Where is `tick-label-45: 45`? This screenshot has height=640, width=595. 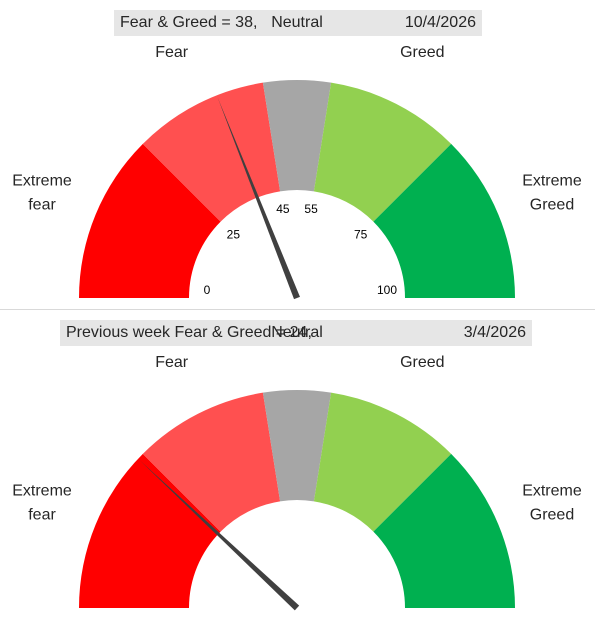 tick-label-45: 45 is located at coordinates (283, 209).